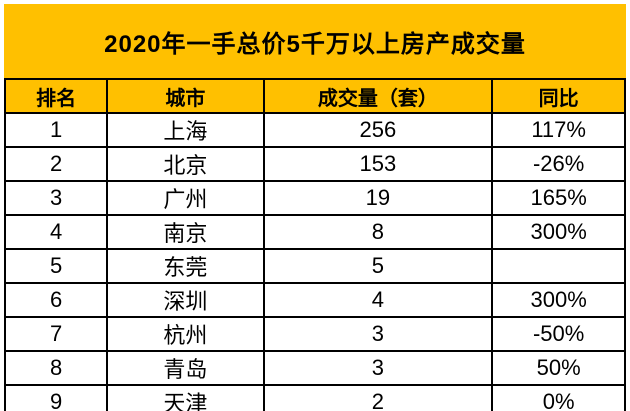  I want to click on city-cell: 北京, so click(185, 164).